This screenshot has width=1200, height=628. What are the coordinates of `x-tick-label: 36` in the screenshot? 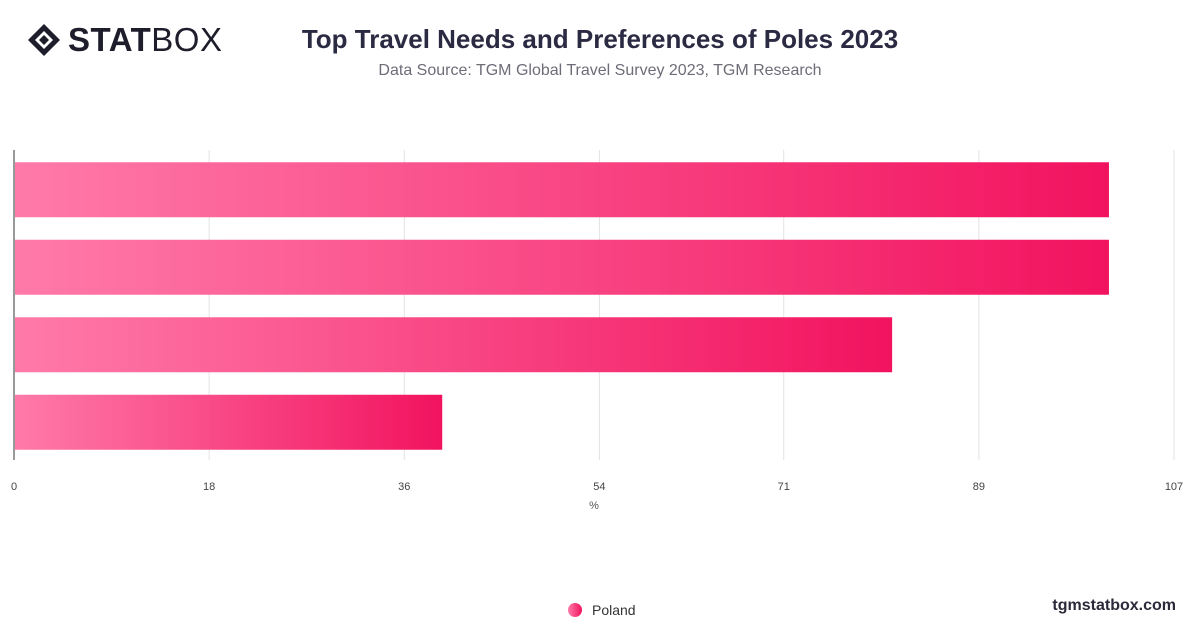 It's located at (404, 487).